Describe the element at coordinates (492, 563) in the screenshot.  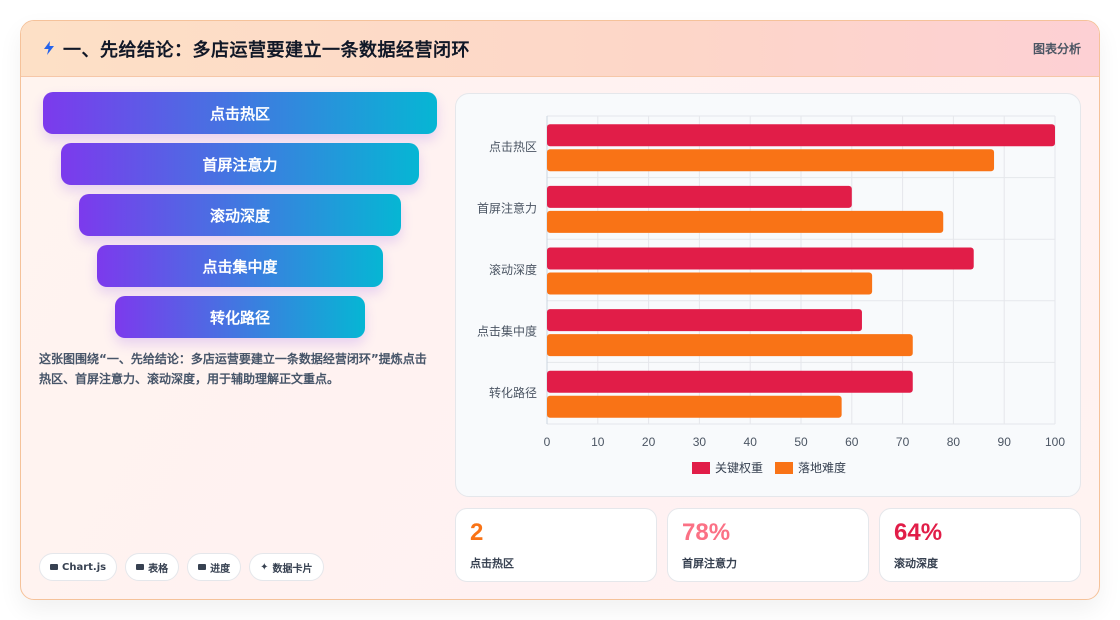
I see `stat-label: 点击热区` at that location.